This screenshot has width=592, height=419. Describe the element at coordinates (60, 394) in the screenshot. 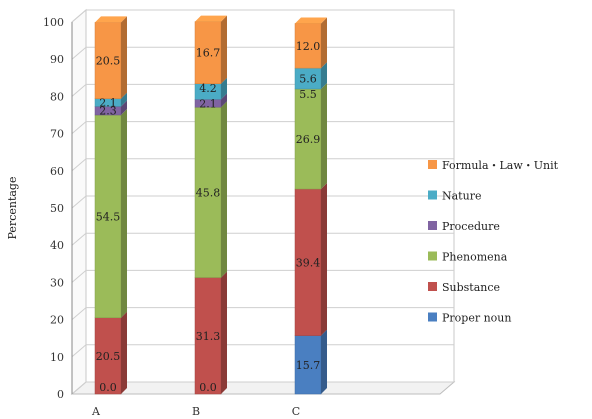

I see `y-tick-label: 0` at that location.